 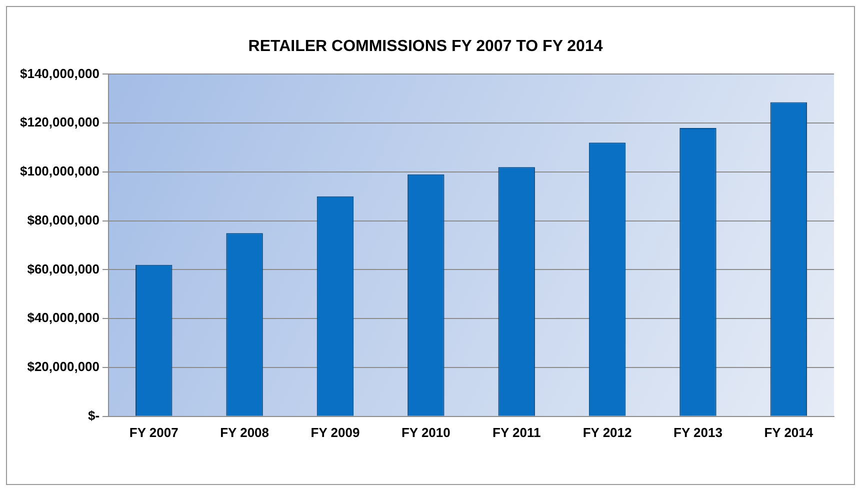 What do you see at coordinates (516, 432) in the screenshot?
I see `x-tick-label: FY 2011` at bounding box center [516, 432].